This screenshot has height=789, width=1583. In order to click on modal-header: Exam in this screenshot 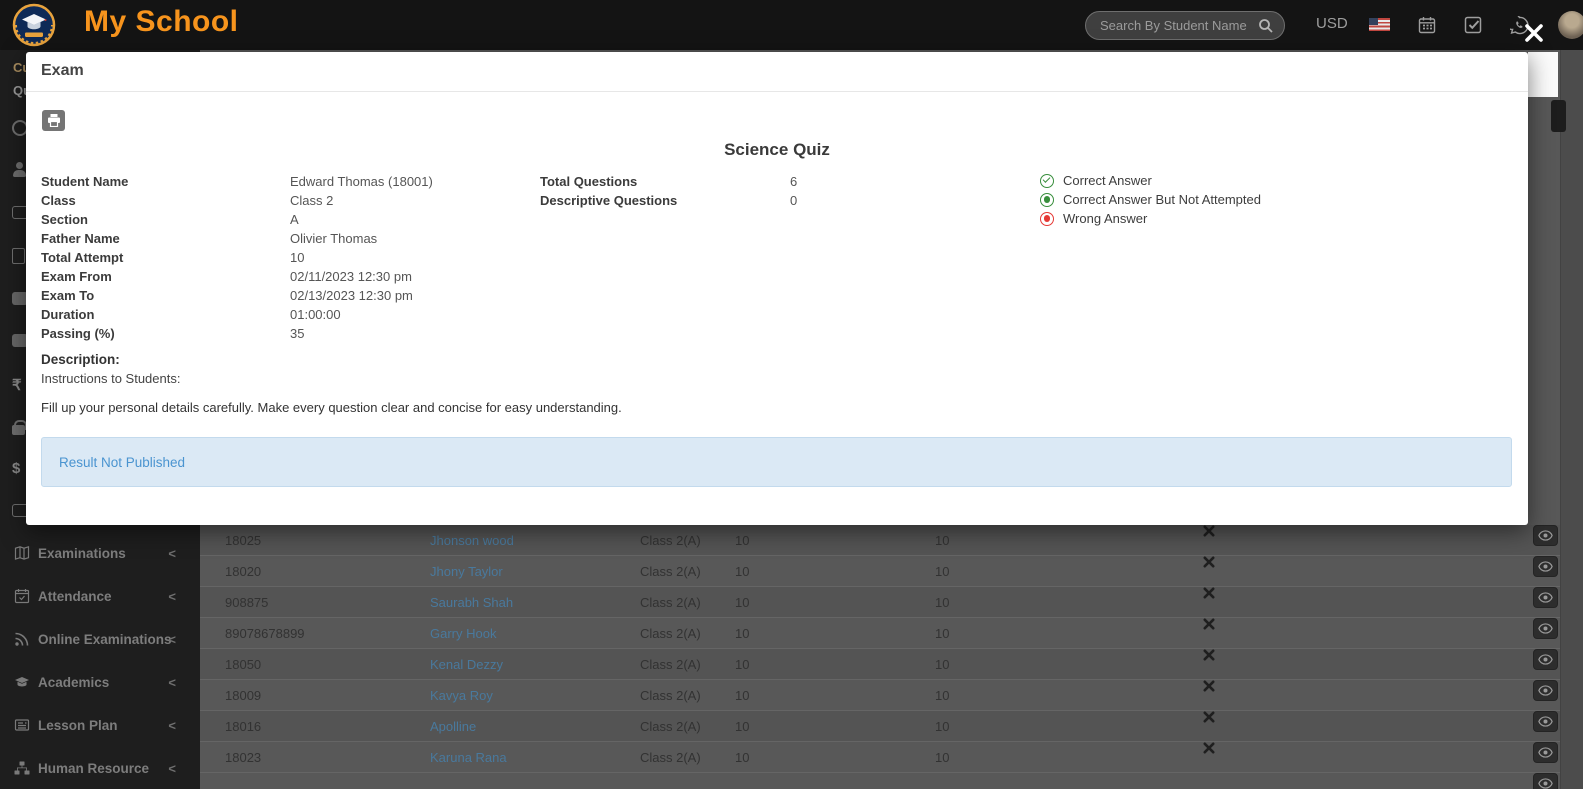, I will do `click(777, 72)`.